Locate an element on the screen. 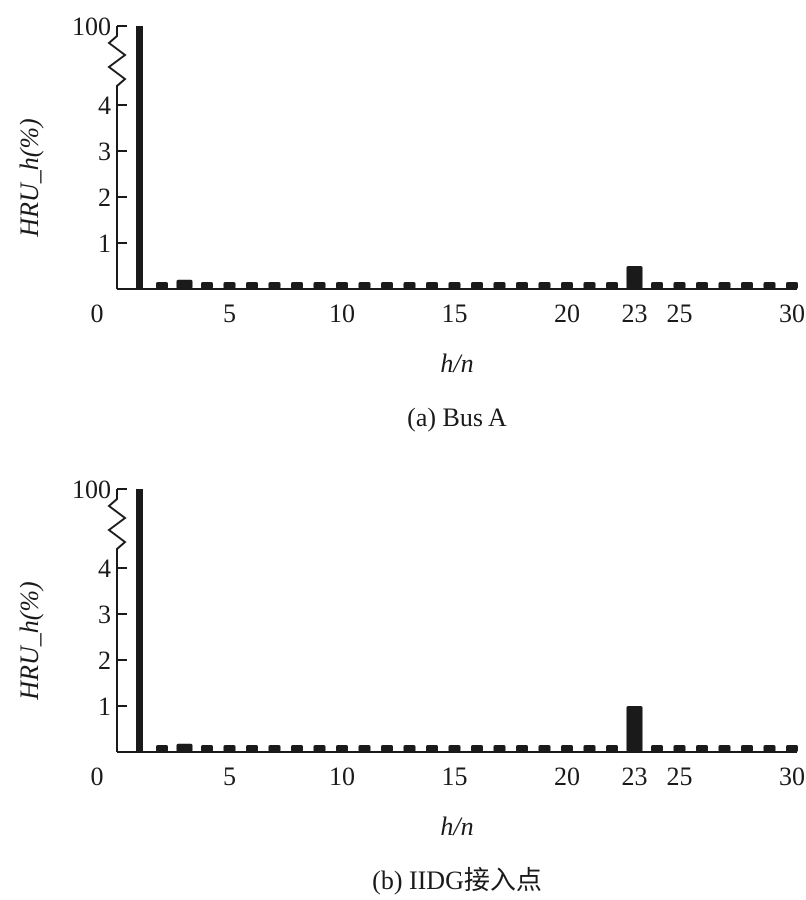  panel-caption: (a) Bus A is located at coordinates (457, 417).